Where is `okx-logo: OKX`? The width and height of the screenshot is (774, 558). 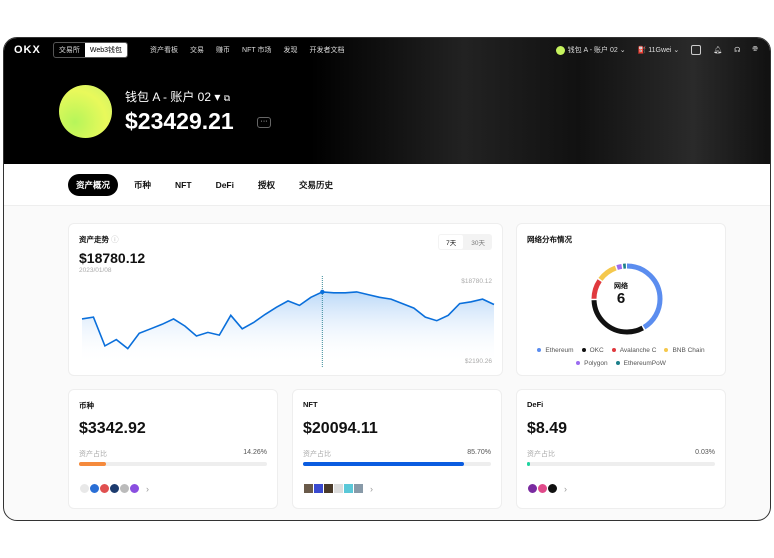
okx-logo: OKX is located at coordinates (27, 50).